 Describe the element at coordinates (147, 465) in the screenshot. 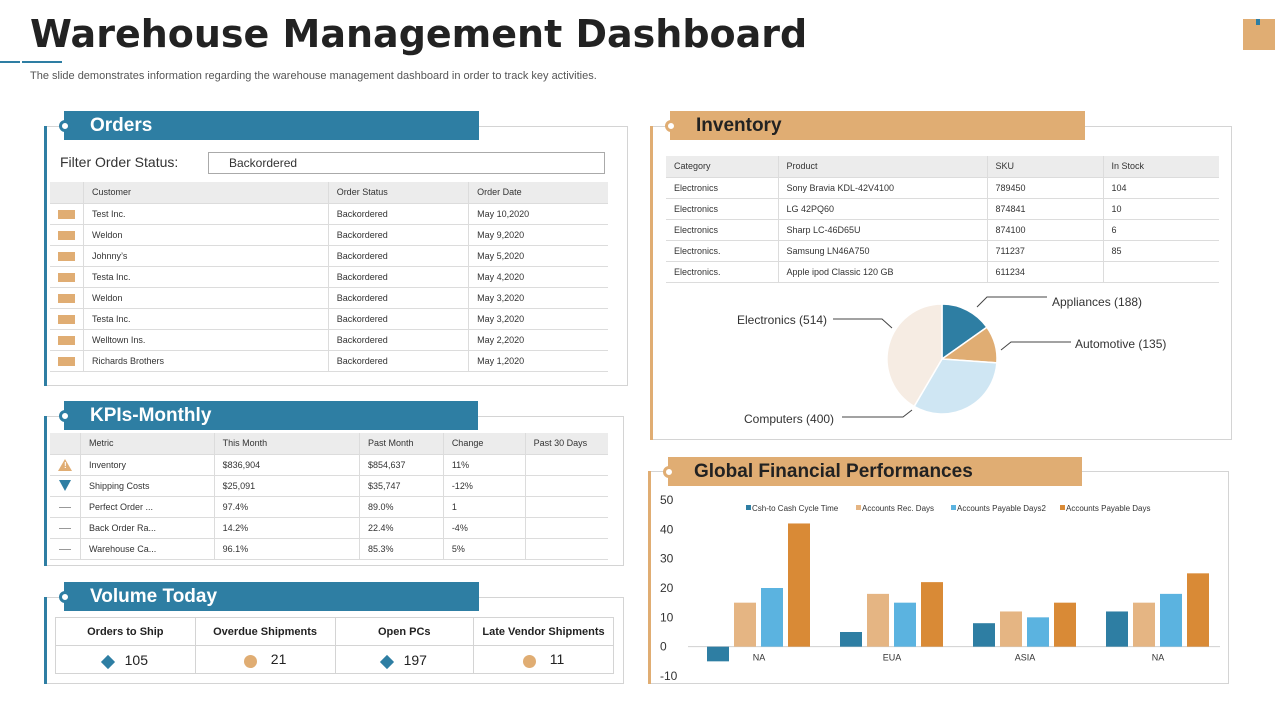

I see `kpis-cell-metric: Inventory` at that location.